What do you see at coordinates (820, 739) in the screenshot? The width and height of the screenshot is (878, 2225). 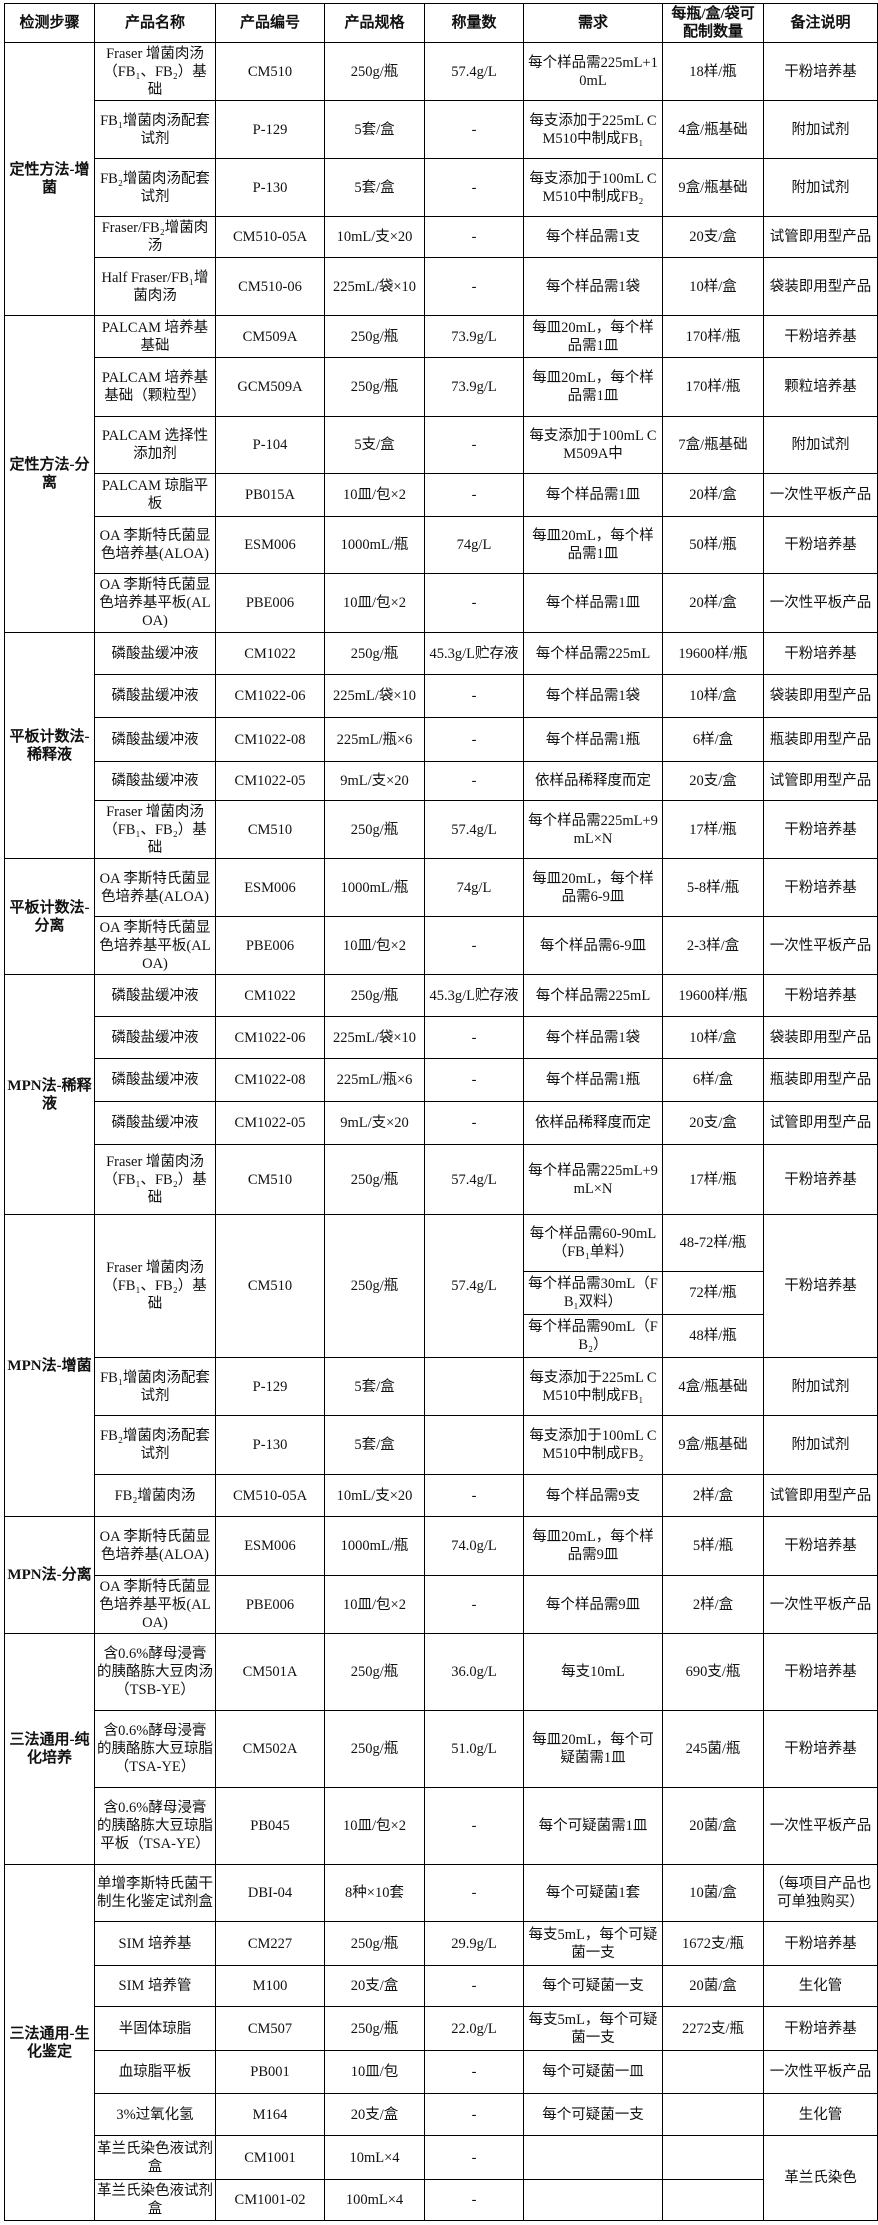 I see `note-cell: 瓶装即用型产品` at bounding box center [820, 739].